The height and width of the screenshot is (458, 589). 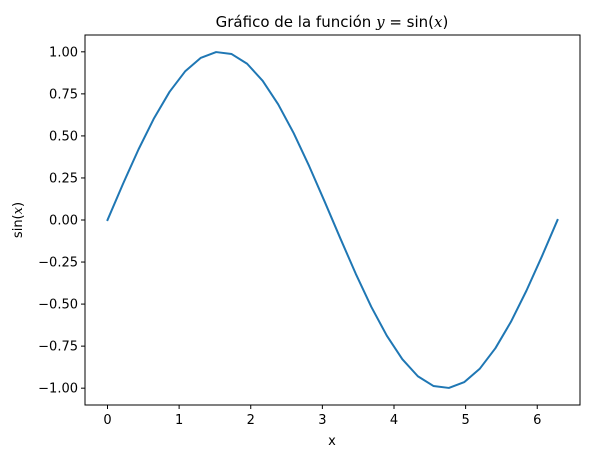 I want to click on y-tick-label: 0.50, so click(x=63, y=136).